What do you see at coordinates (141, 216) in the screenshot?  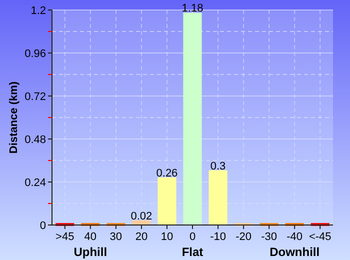 I see `data-label: 0.02` at bounding box center [141, 216].